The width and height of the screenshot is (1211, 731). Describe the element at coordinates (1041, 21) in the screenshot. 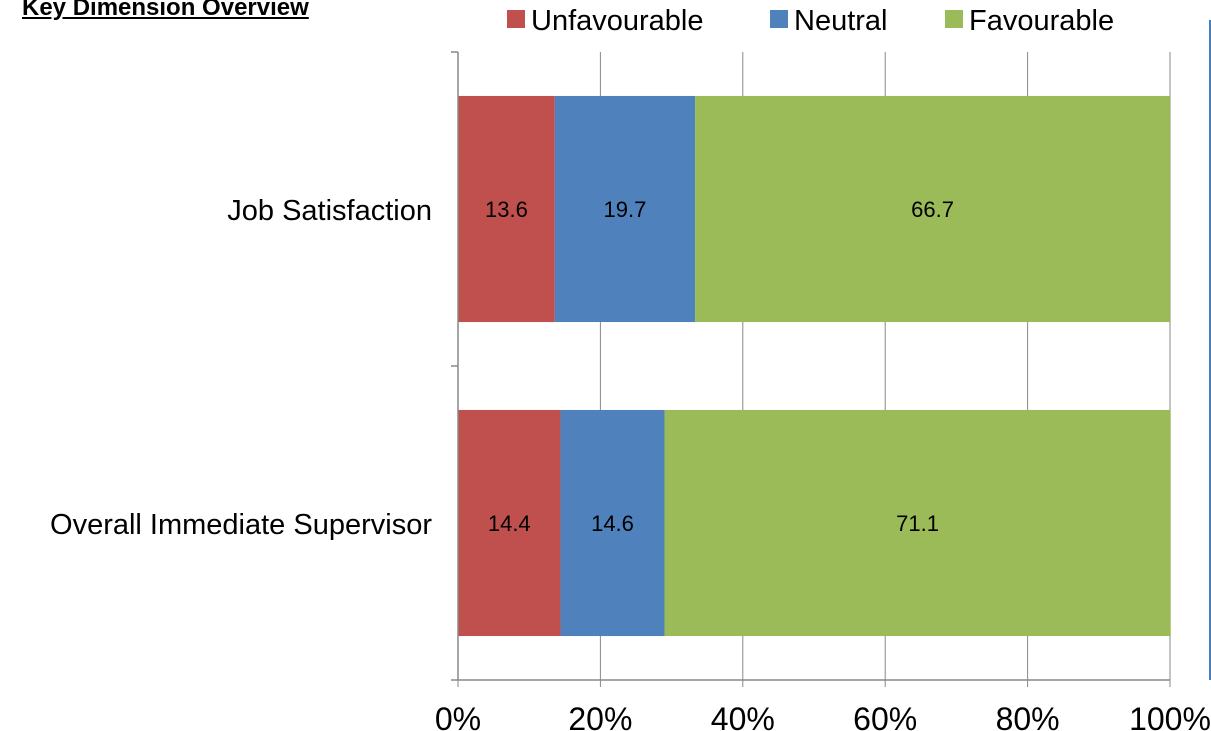

I see `legend-label: Favourable` at that location.